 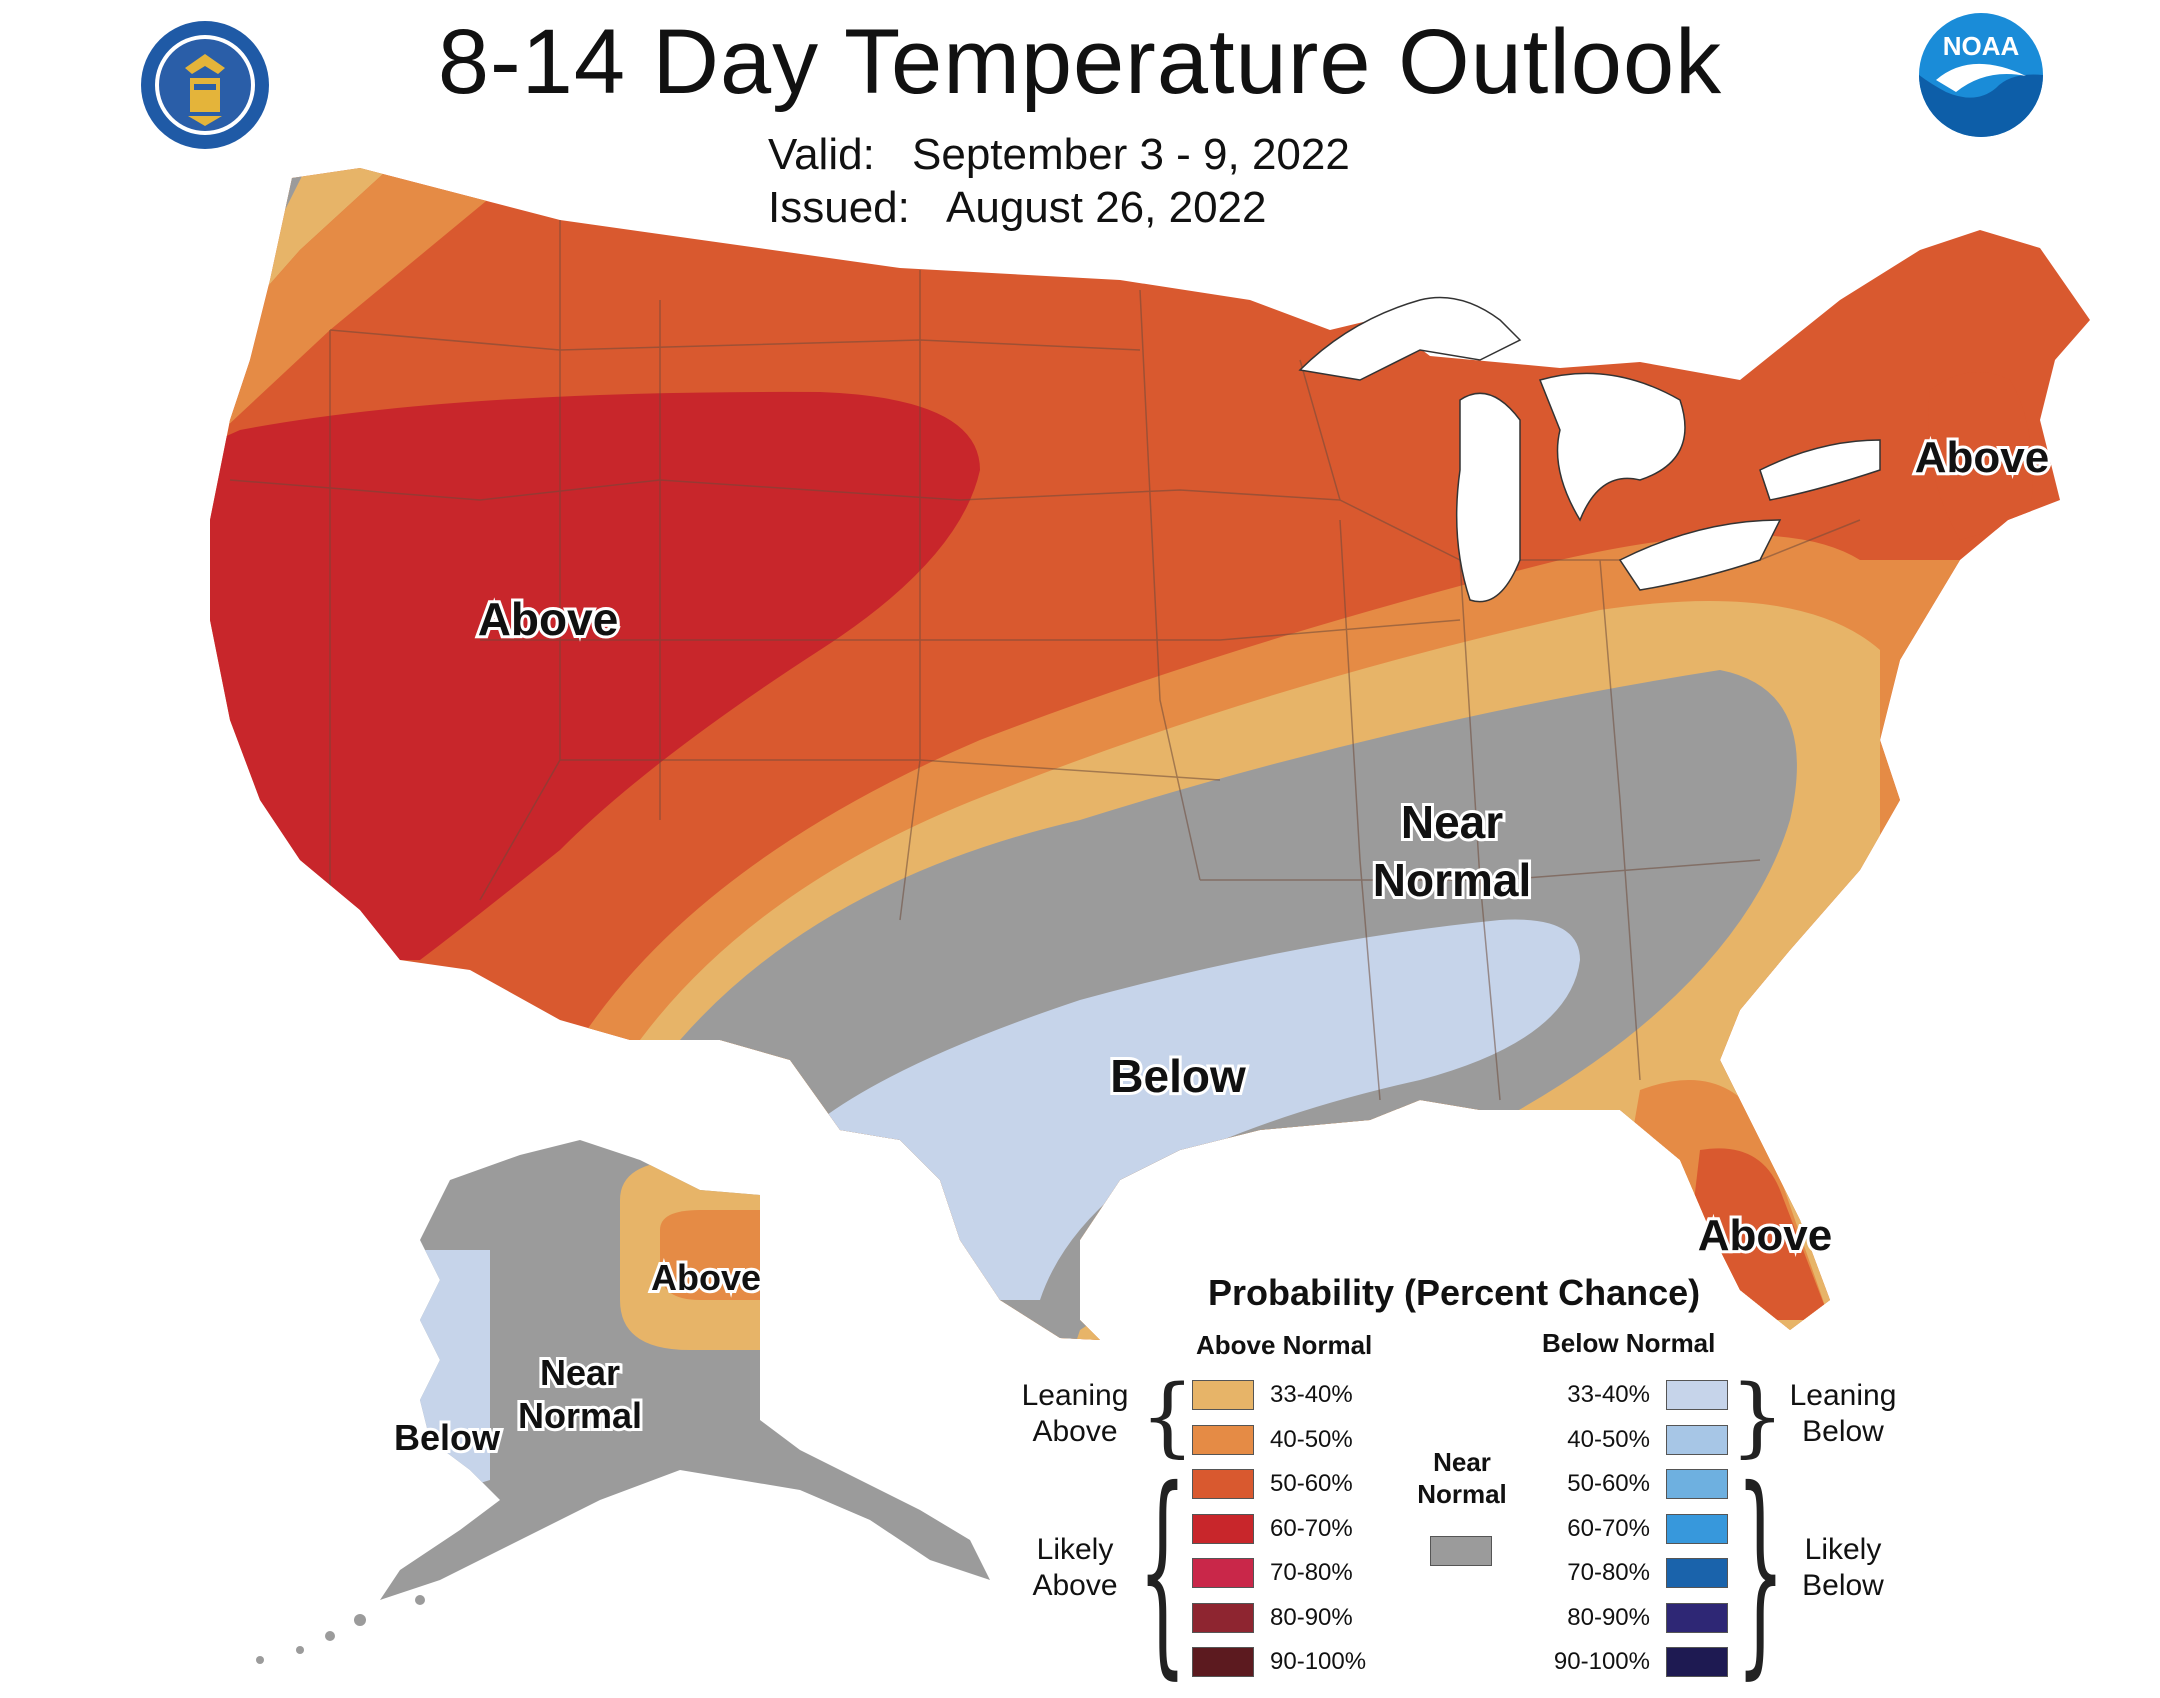 What do you see at coordinates (1981, 46) in the screenshot?
I see `noaa-logo-text: NOAA` at bounding box center [1981, 46].